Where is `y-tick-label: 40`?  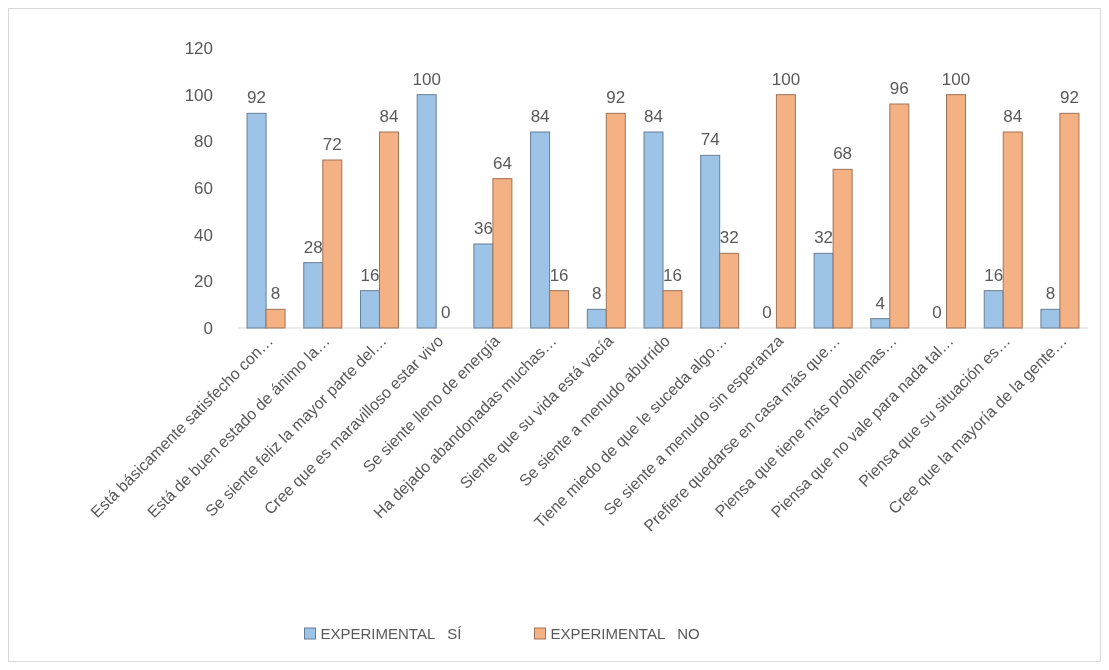
y-tick-label: 40 is located at coordinates (203, 235).